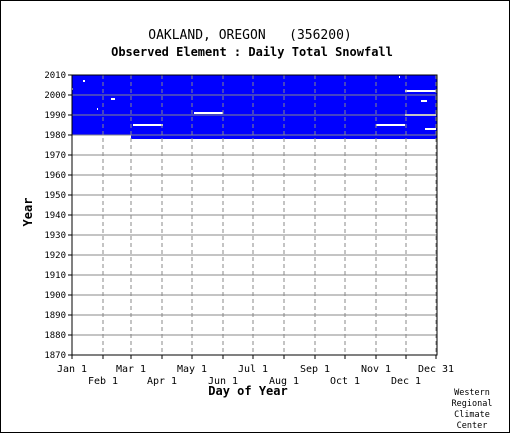 The width and height of the screenshot is (510, 433). What do you see at coordinates (253, 369) in the screenshot?
I see `x-tick-label: Jul 1` at bounding box center [253, 369].